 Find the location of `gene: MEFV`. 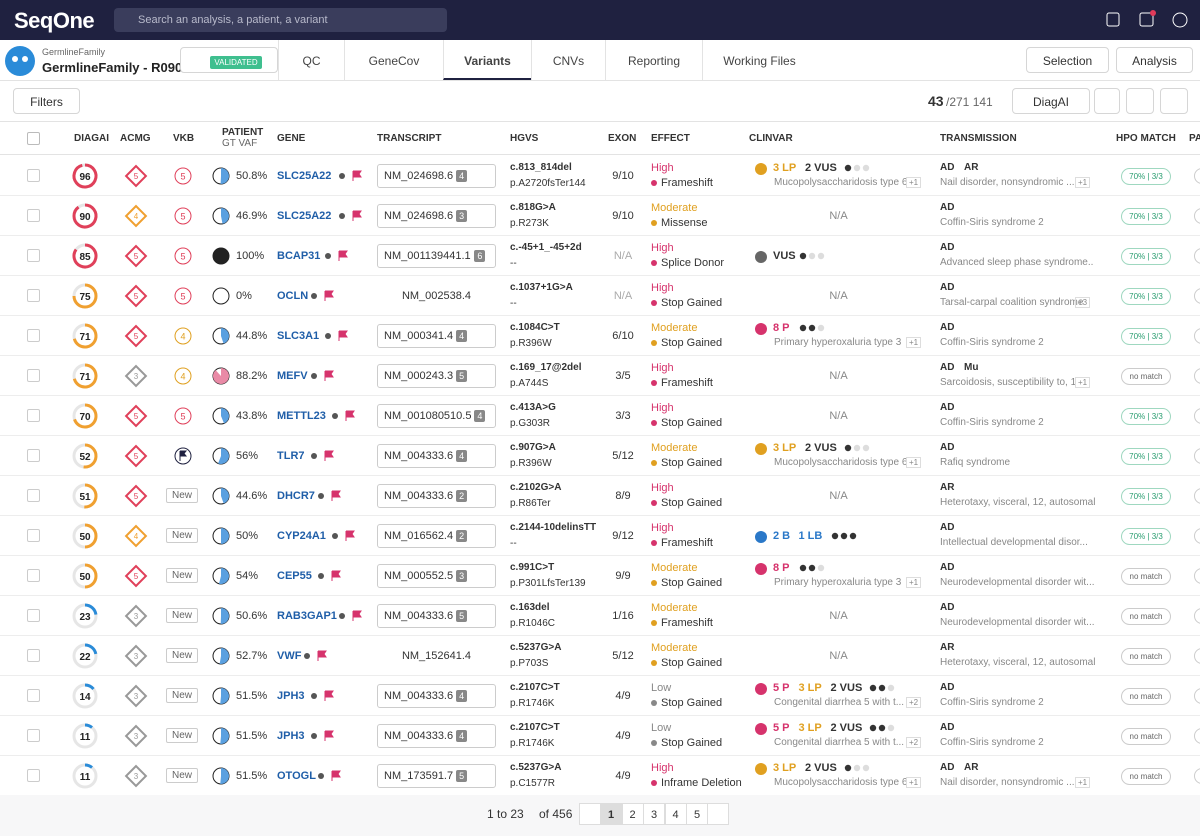

gene: MEFV is located at coordinates (292, 376).